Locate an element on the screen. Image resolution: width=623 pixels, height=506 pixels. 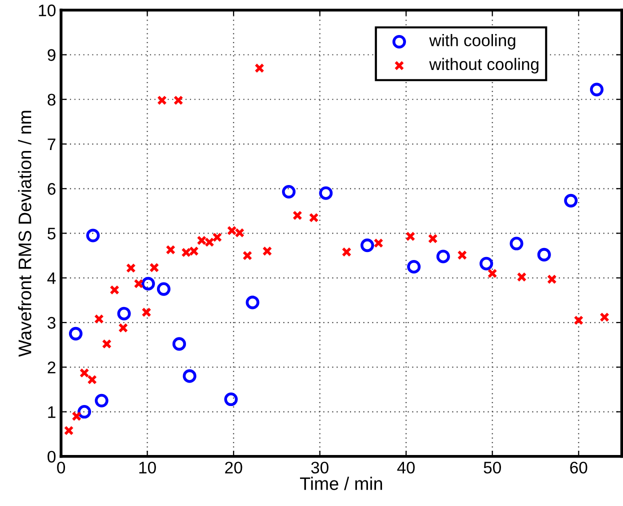
x-tick-label: 30 is located at coordinates (319, 468).